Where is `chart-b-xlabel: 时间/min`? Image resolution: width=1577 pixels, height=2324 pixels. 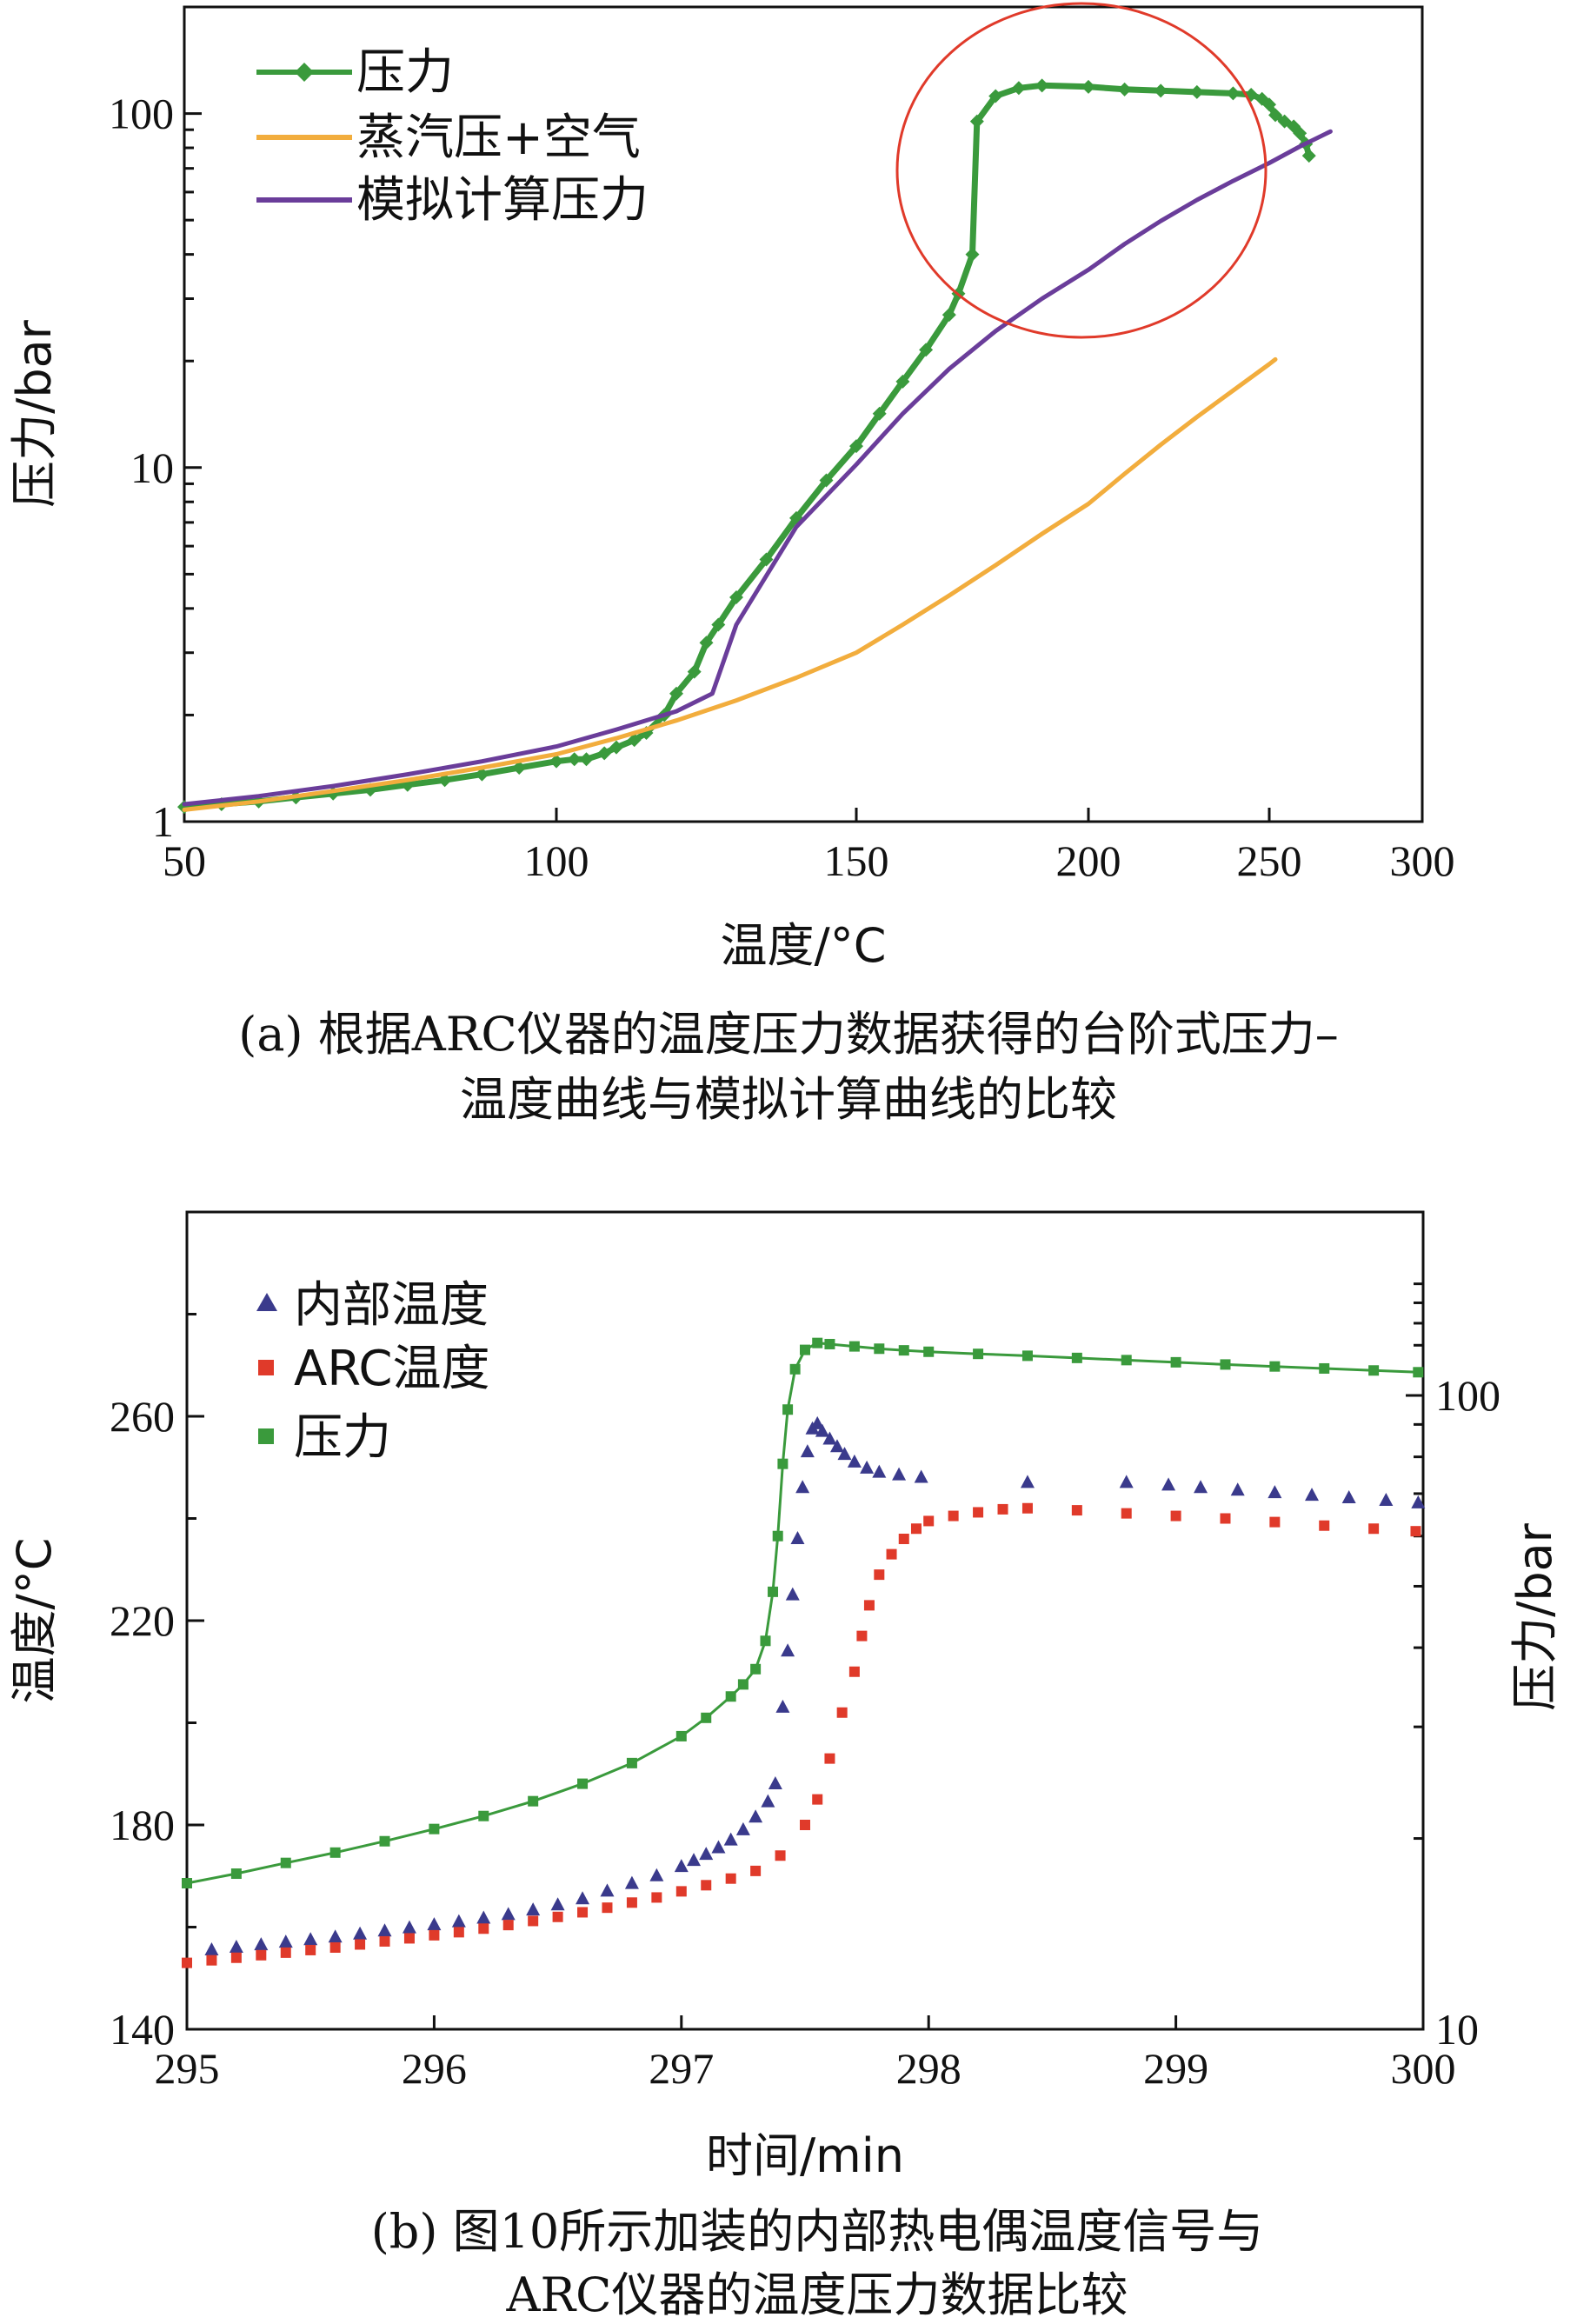
chart-b-xlabel: 时间/min is located at coordinates (805, 2155).